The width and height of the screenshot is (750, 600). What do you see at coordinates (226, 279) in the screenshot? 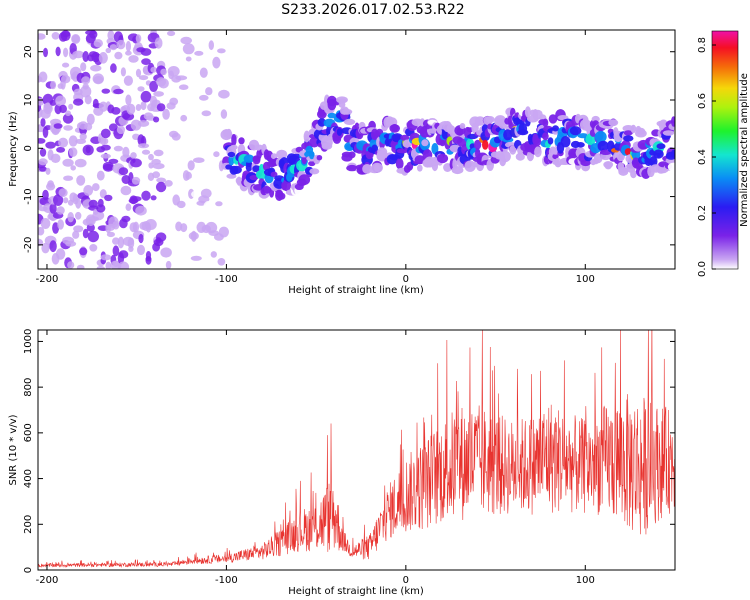
I see `heatmap-xtick-label: -100` at bounding box center [226, 279].